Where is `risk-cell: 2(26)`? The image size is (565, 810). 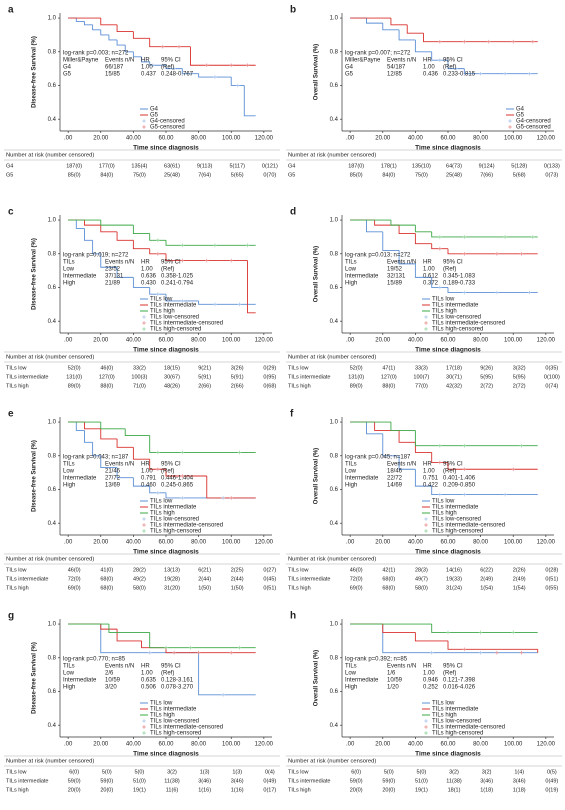 risk-cell: 2(26) is located at coordinates (519, 570).